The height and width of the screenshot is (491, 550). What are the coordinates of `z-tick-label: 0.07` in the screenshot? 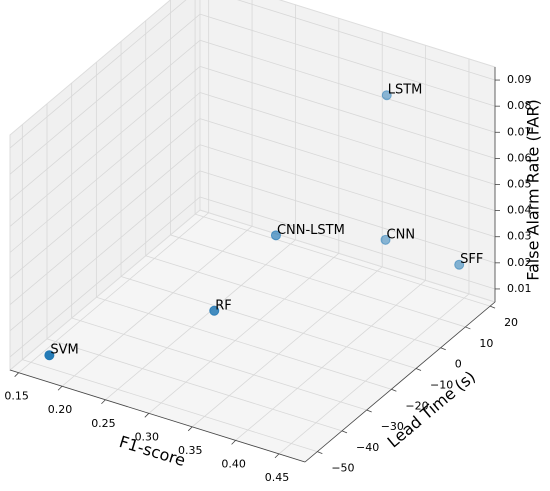 It's located at (519, 131).